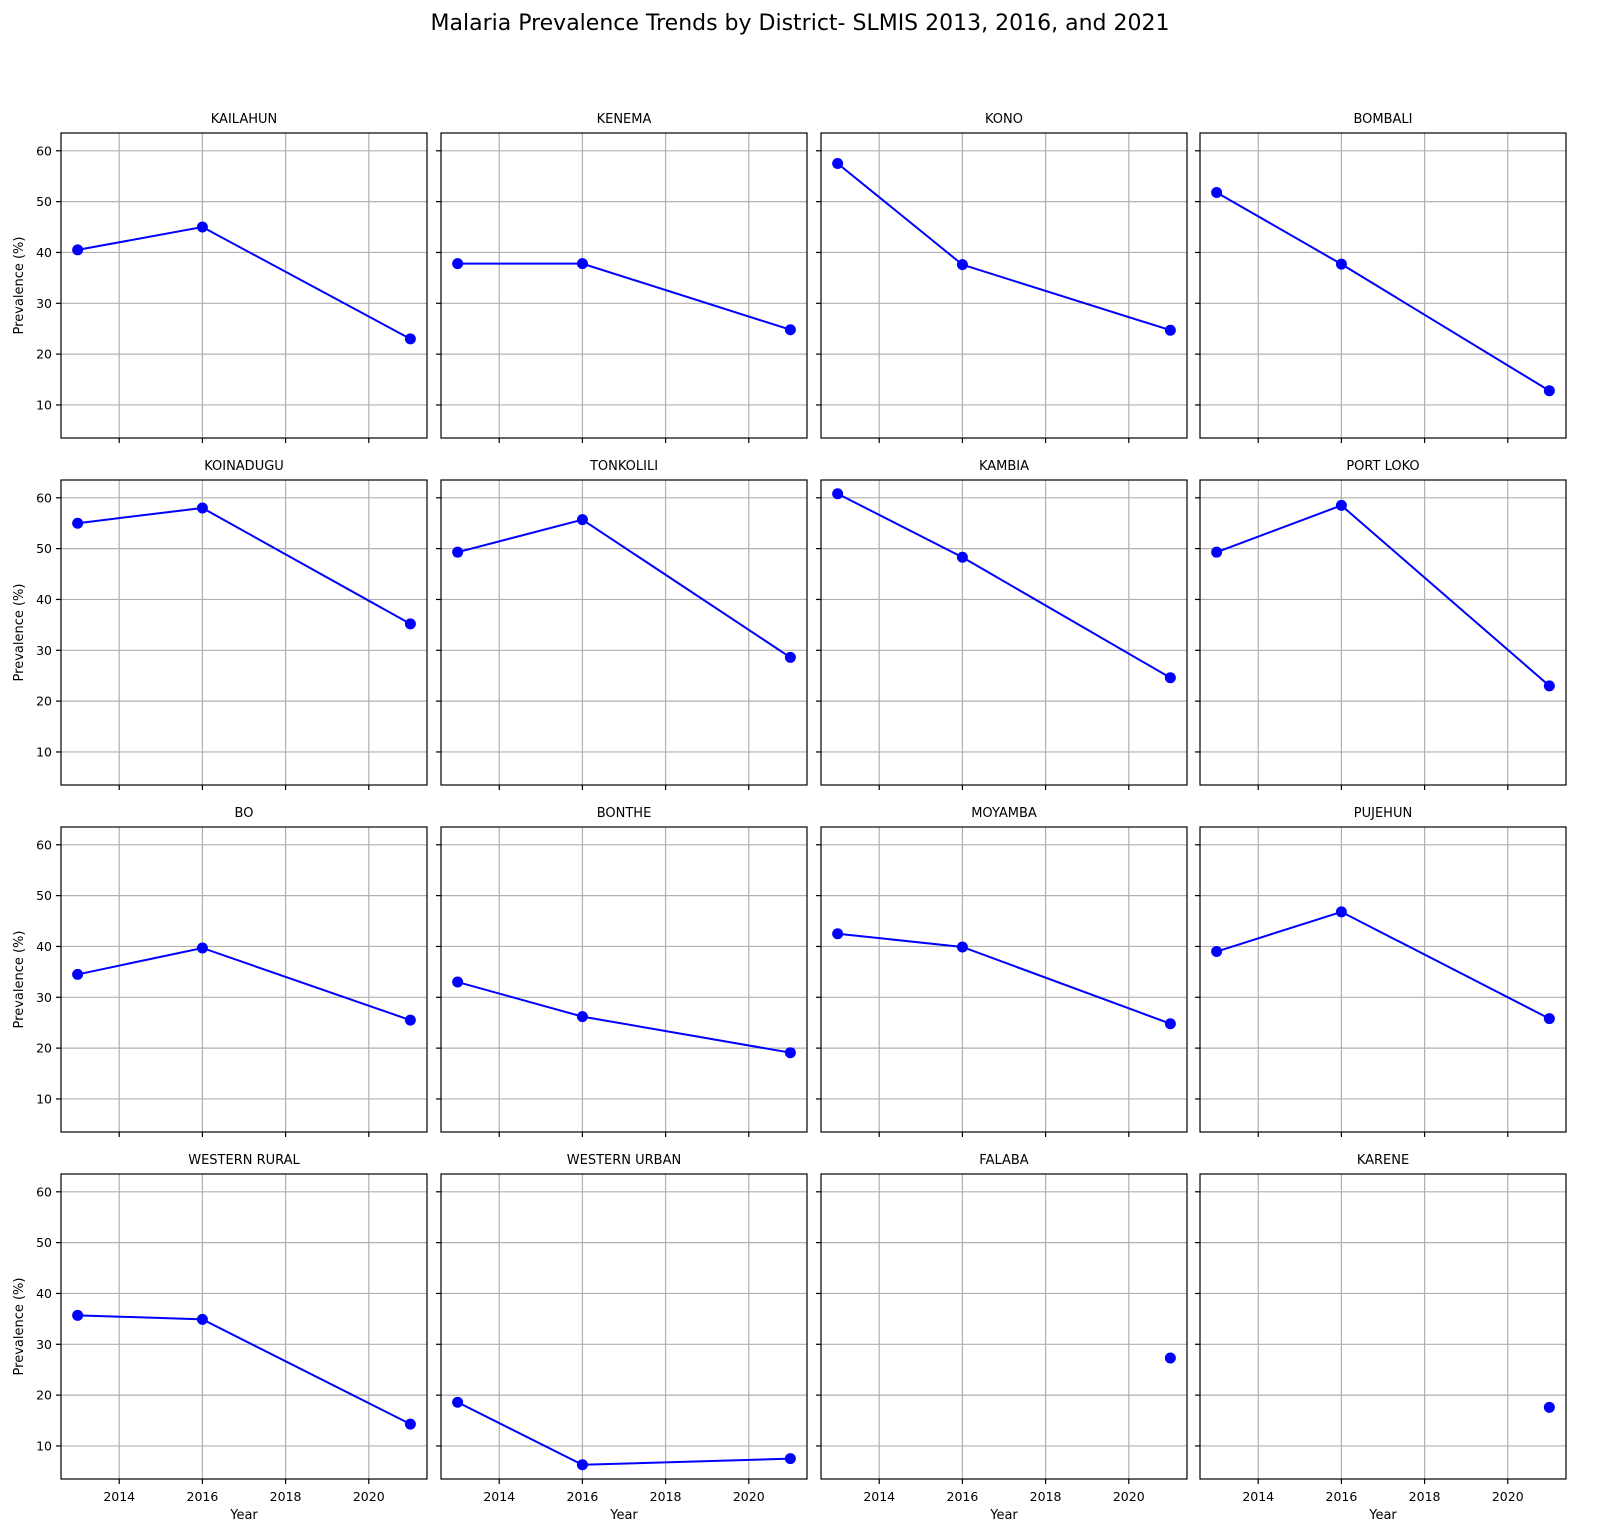  Describe the element at coordinates (244, 813) in the screenshot. I see `panel-title: BO` at that location.